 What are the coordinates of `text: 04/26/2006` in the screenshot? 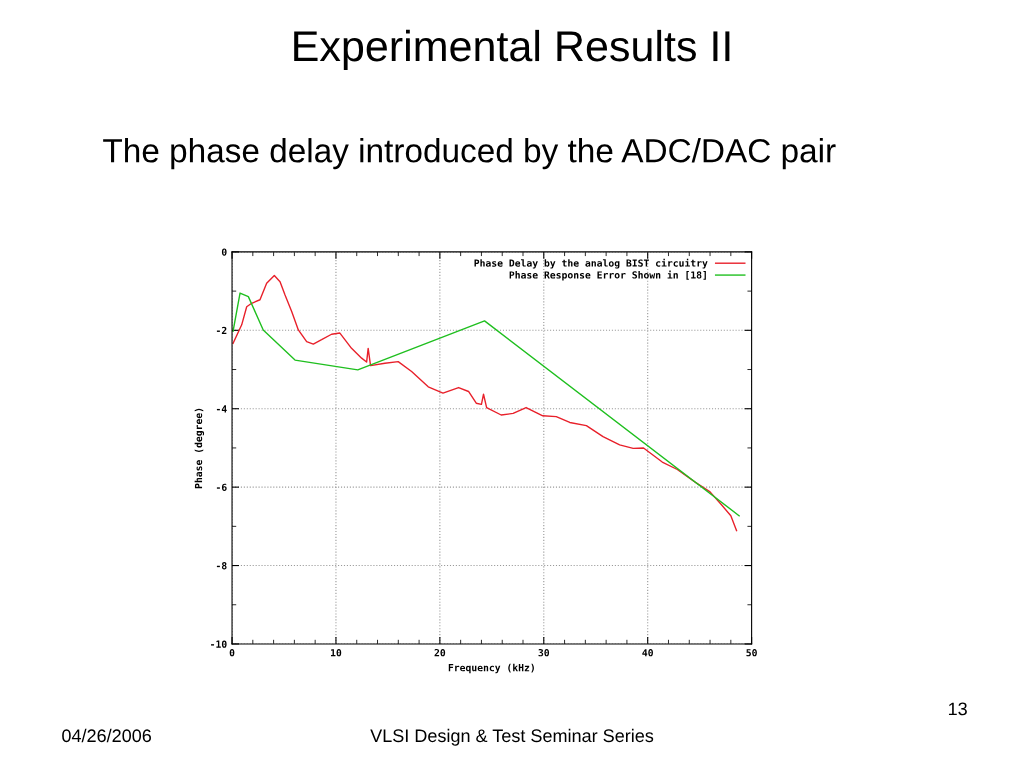 It's located at (107, 735).